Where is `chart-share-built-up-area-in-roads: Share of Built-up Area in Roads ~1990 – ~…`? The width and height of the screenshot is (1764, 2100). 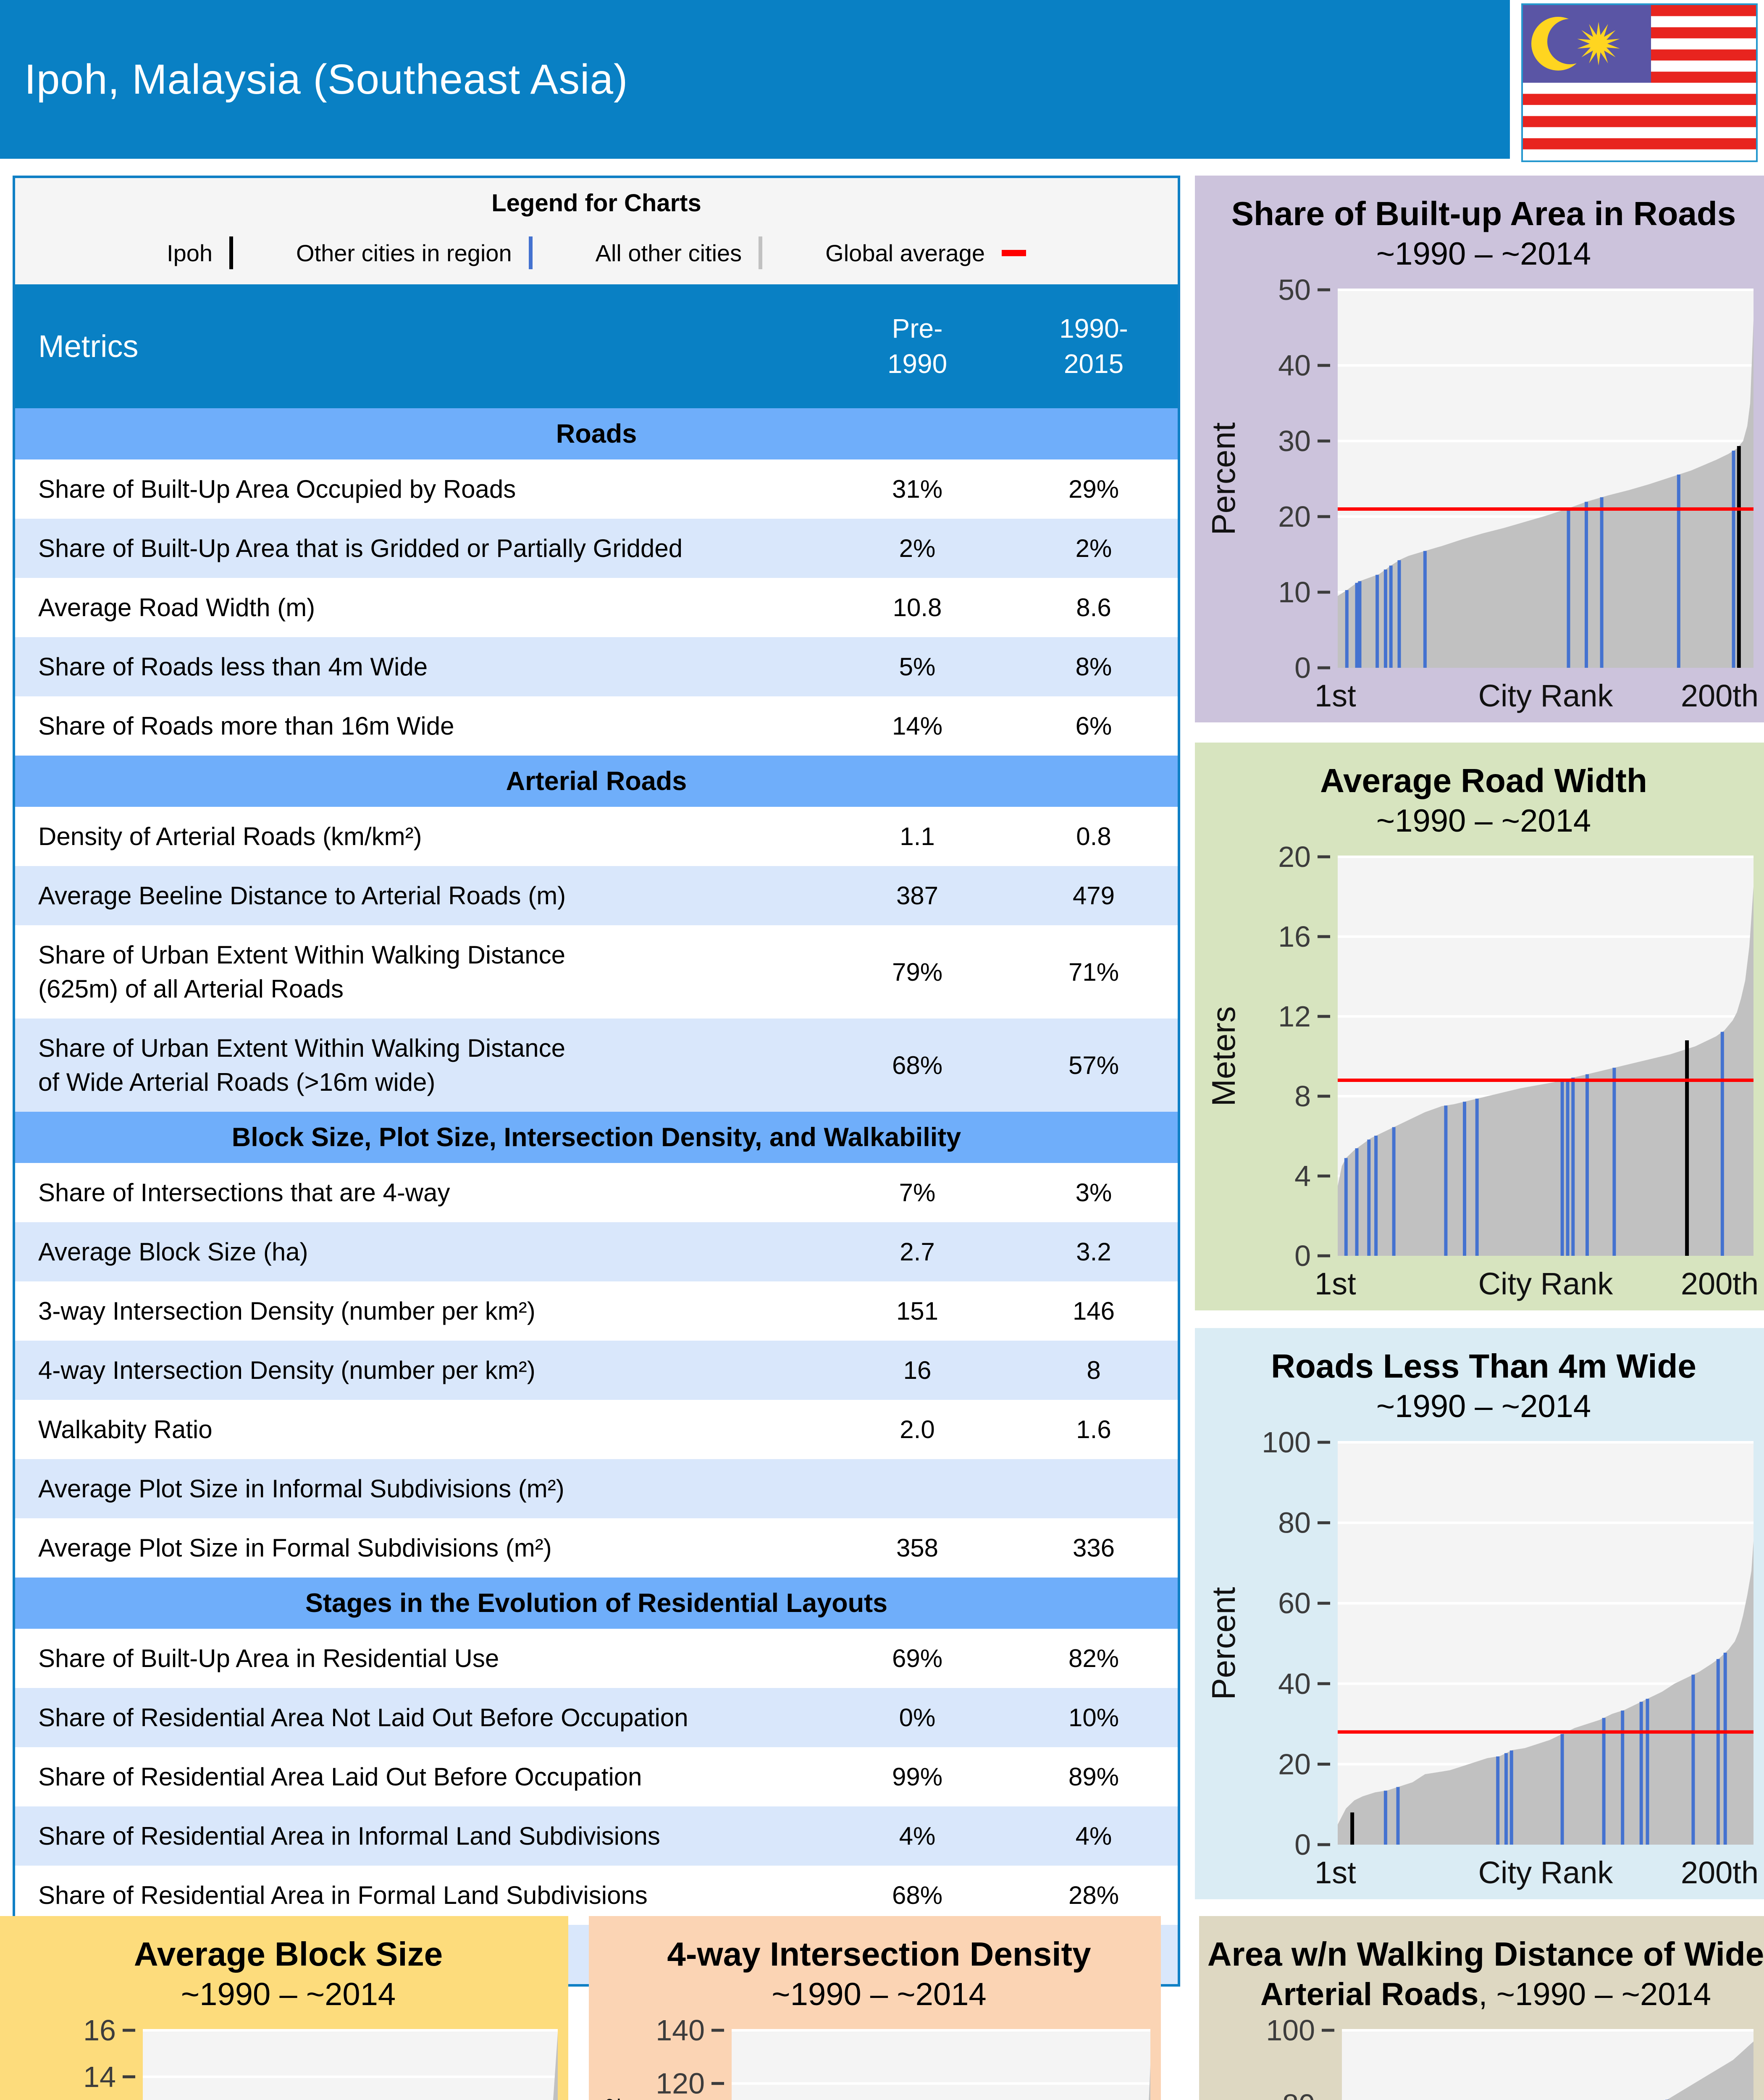
chart-share-built-up-area-in-roads: Share of Built-up Area in Roads ~1990 – ~… is located at coordinates (1482, 454).